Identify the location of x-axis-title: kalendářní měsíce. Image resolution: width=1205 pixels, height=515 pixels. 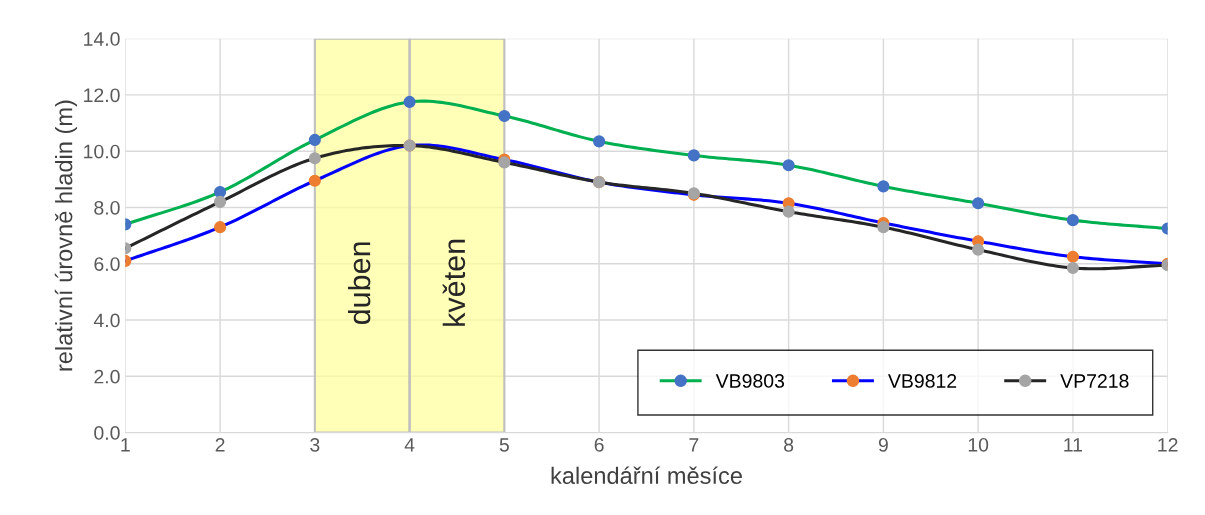
(646, 475).